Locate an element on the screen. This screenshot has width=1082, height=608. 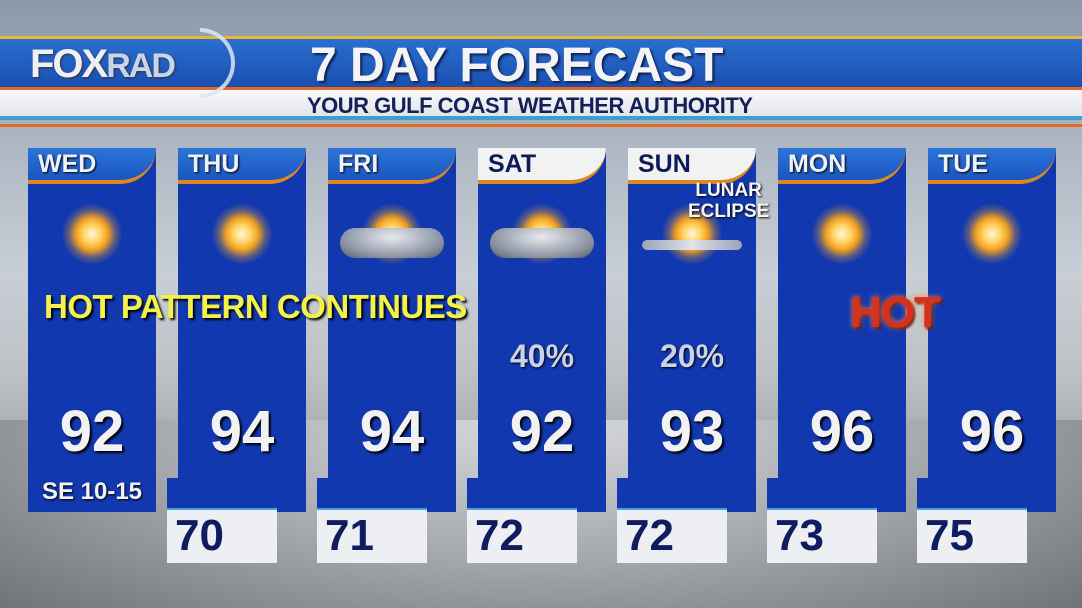
foxrad-logo: FOXRAD is located at coordinates (103, 64).